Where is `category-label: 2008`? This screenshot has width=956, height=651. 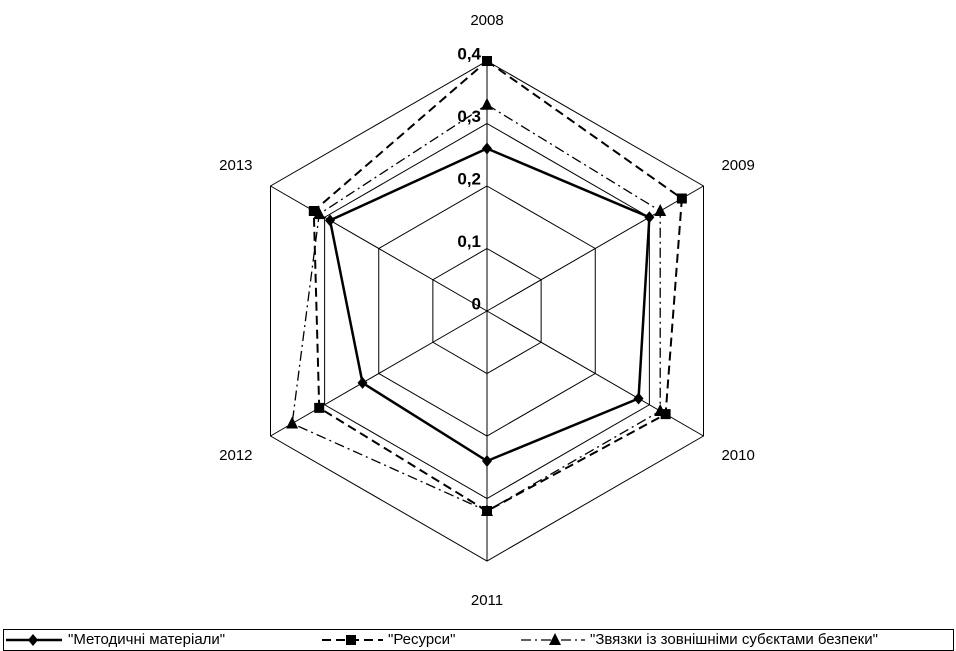 category-label: 2008 is located at coordinates (486, 20).